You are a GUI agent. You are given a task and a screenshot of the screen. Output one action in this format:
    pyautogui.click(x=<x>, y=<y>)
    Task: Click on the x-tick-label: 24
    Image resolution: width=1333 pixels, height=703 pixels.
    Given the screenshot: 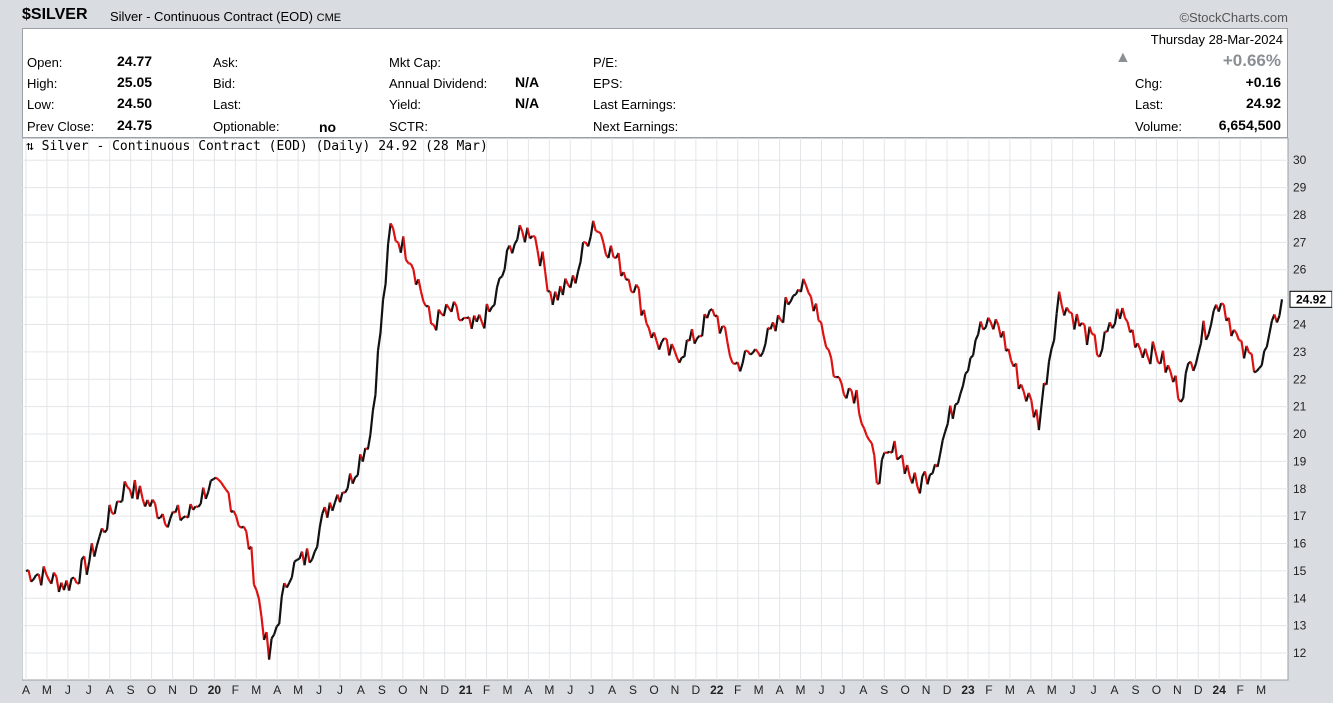 What is the action you would take?
    pyautogui.click(x=1220, y=690)
    